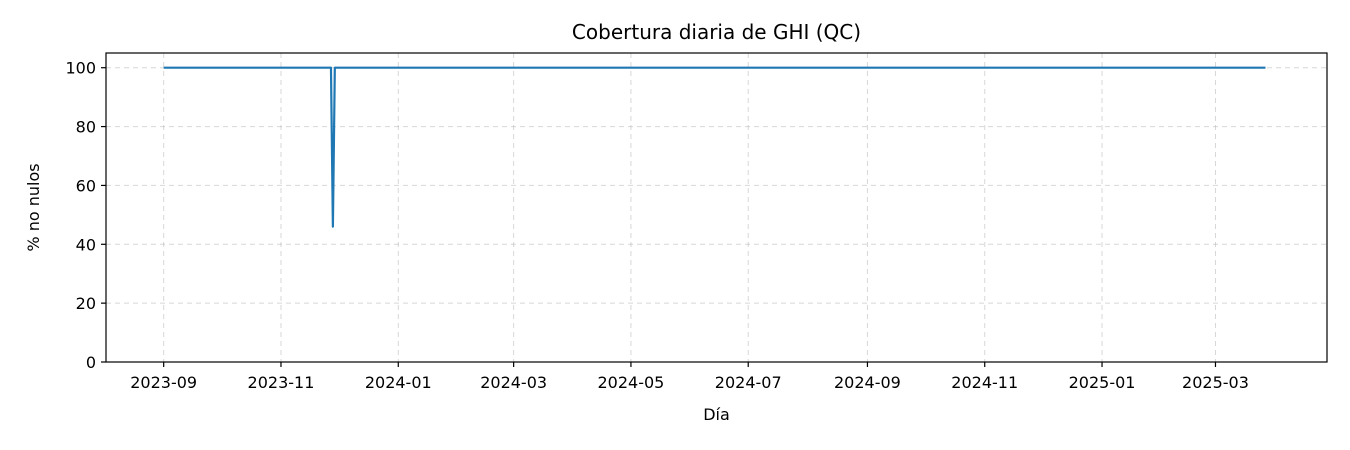 The image size is (1350, 450). What do you see at coordinates (716, 32) in the screenshot?
I see `chart-title: Cobertura diaria de GHI (QC)` at bounding box center [716, 32].